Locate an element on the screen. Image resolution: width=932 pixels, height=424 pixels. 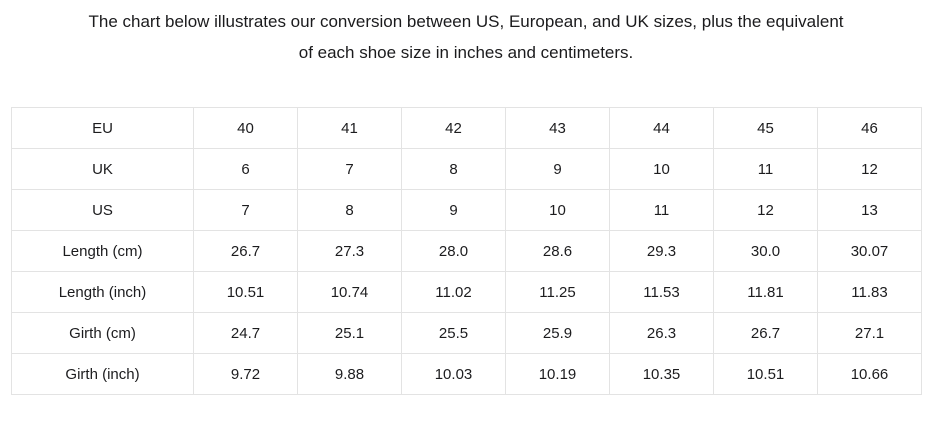
value-cell: 46 is located at coordinates (869, 128).